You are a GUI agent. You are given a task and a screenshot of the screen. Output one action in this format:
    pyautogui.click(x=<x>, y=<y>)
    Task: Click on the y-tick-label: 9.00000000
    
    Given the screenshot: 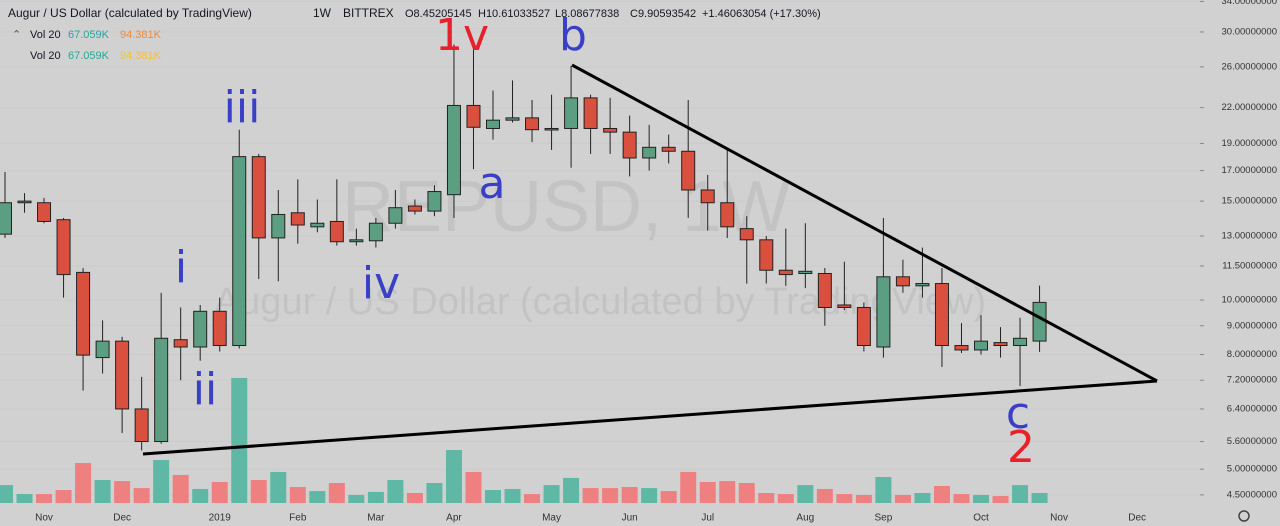 What is the action you would take?
    pyautogui.click(x=1252, y=325)
    